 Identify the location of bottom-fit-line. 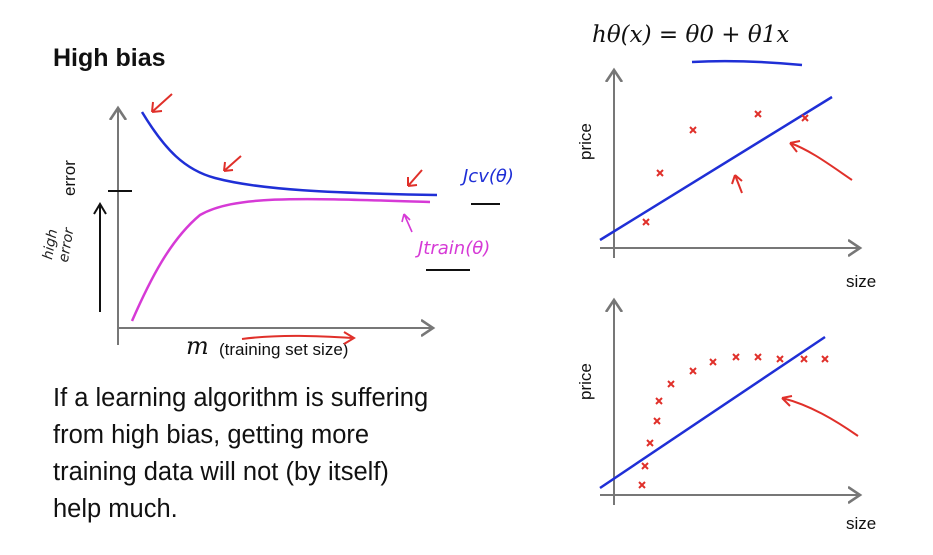
(712, 412).